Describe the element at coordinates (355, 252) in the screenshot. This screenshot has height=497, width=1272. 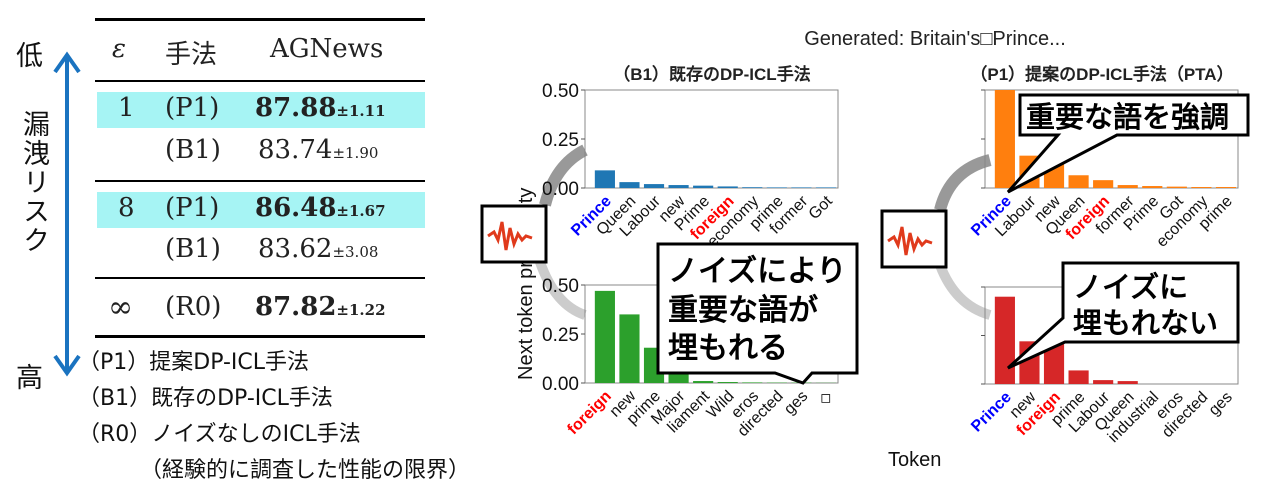
I see `score-std: ±3.08` at that location.